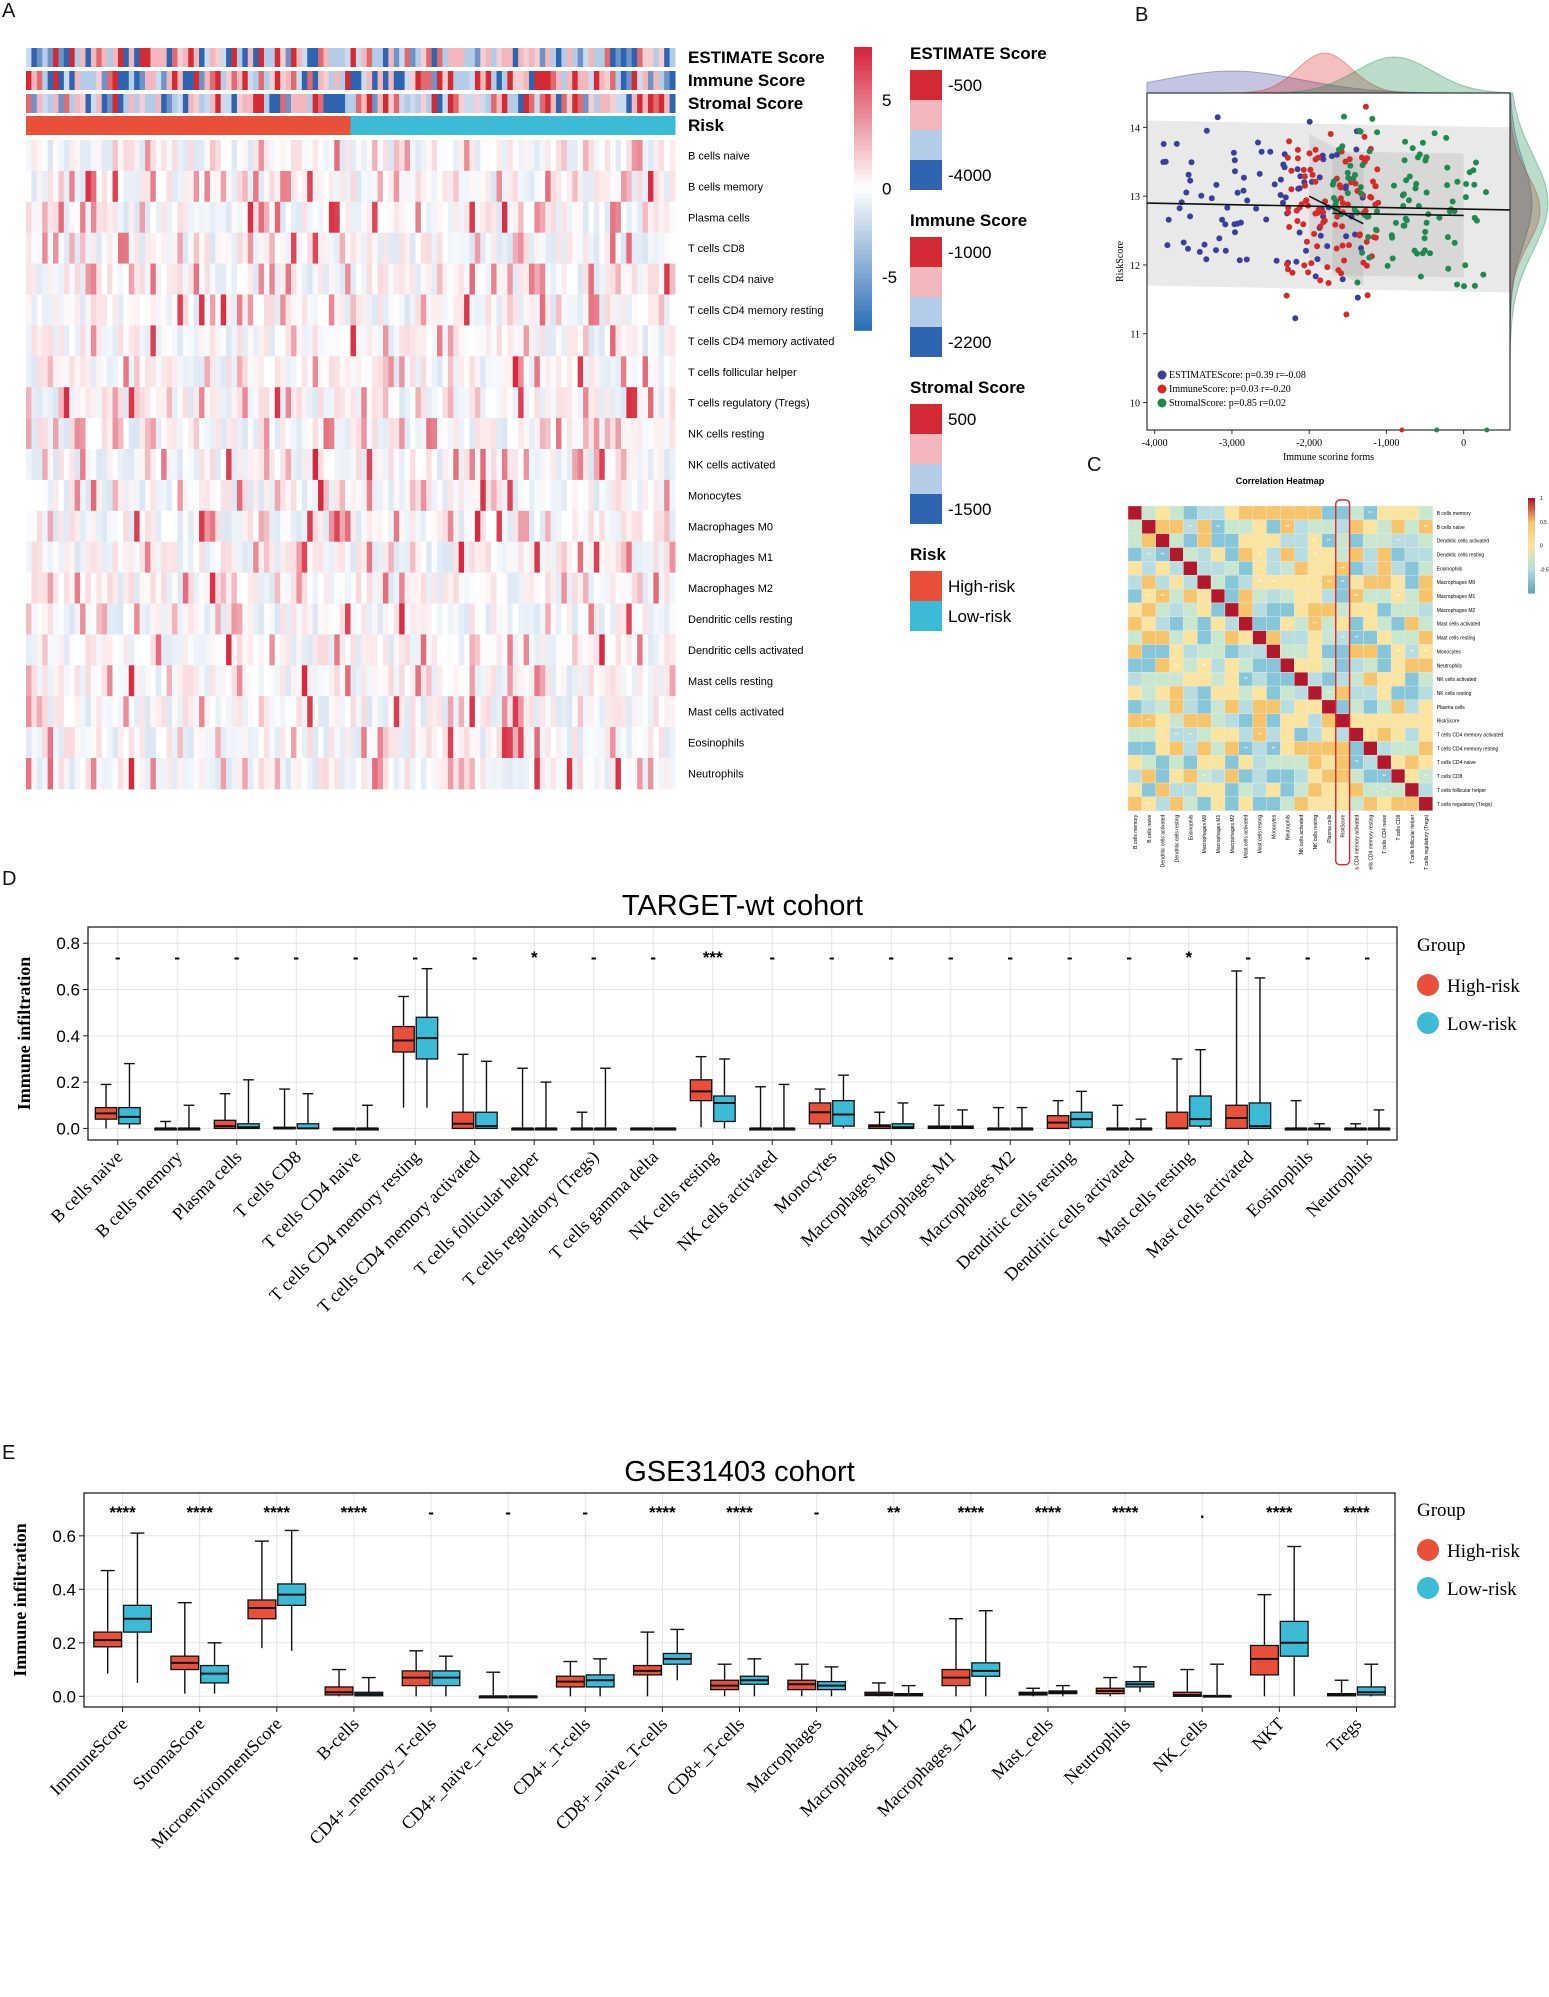  Describe the element at coordinates (730, 682) in the screenshot. I see `heatmap-row-label: Mast cells resting` at that location.